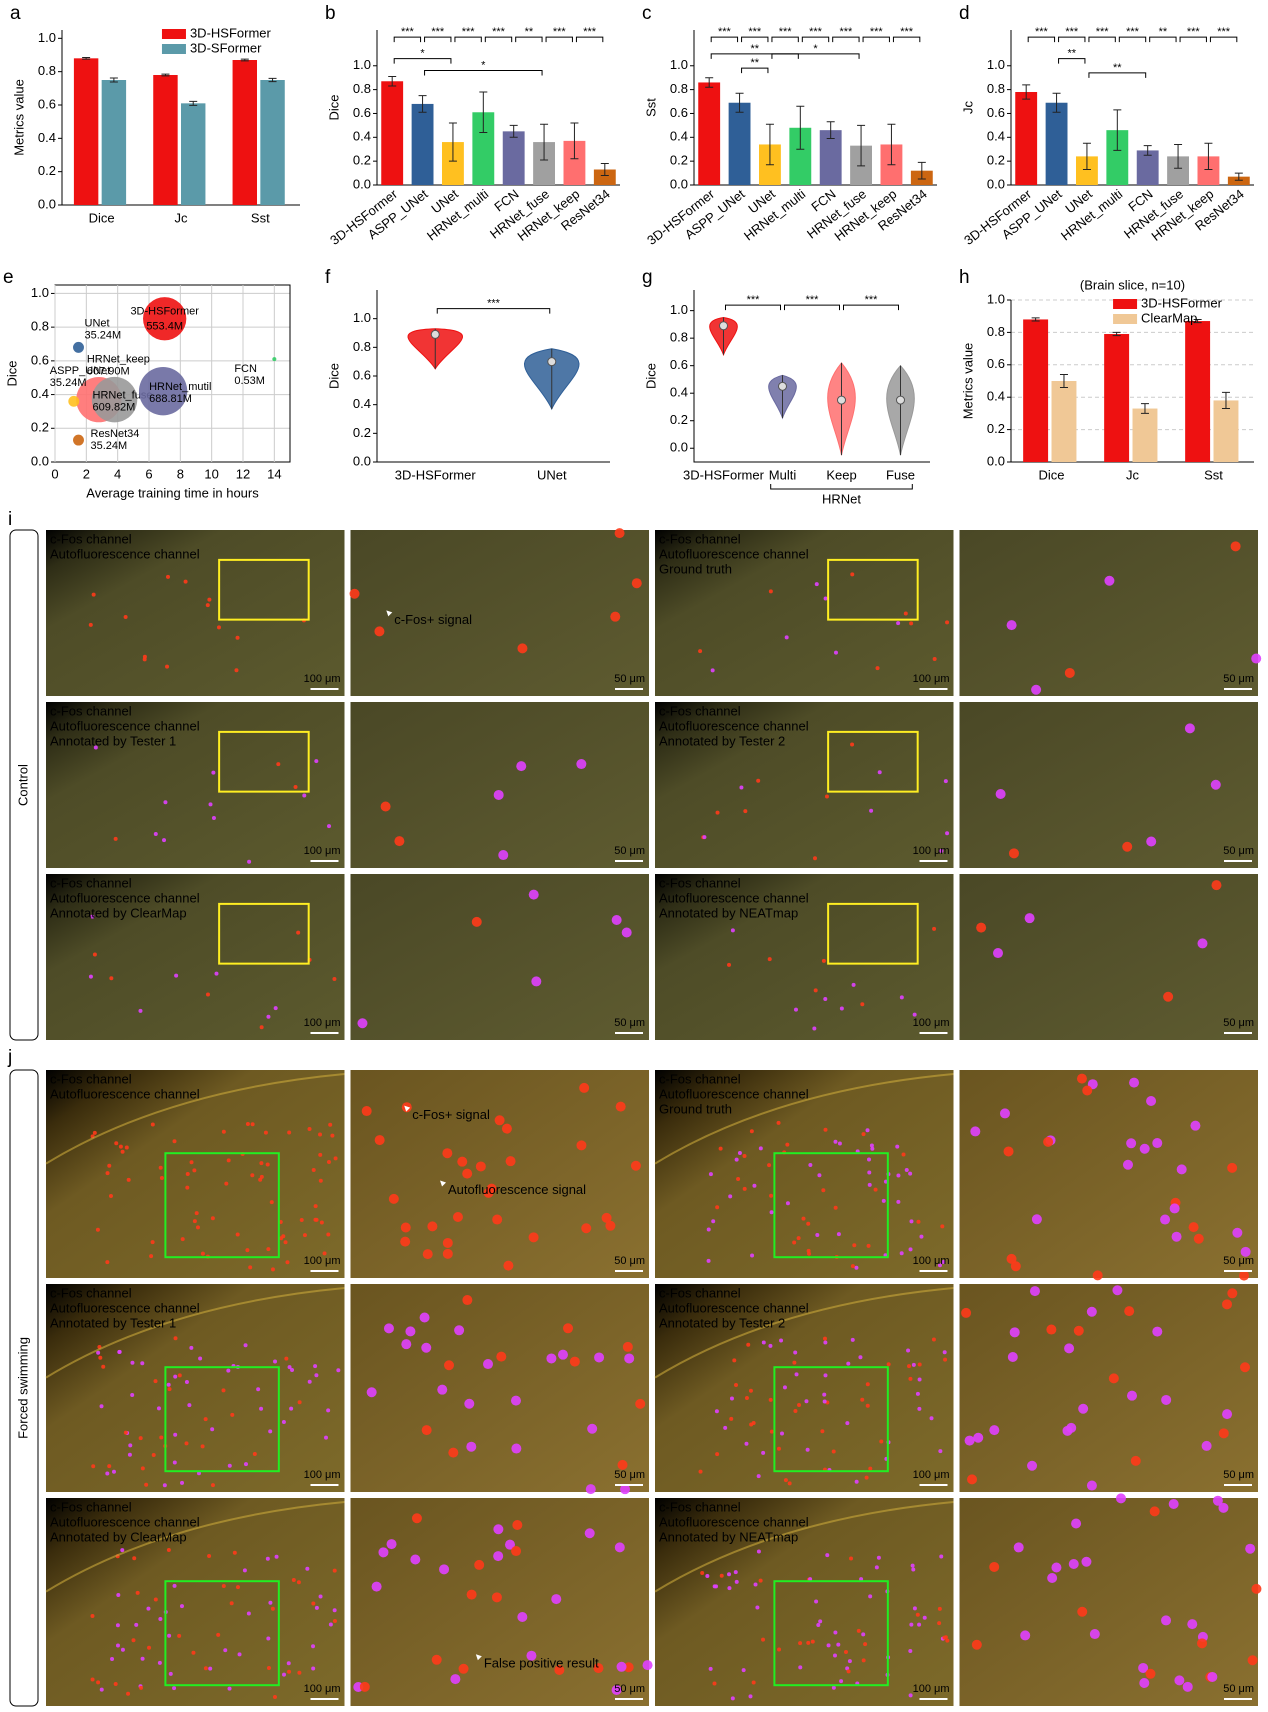 This screenshot has width=1268, height=1712. Describe the element at coordinates (841, 474) in the screenshot. I see `x-tick-label: Keep` at that location.